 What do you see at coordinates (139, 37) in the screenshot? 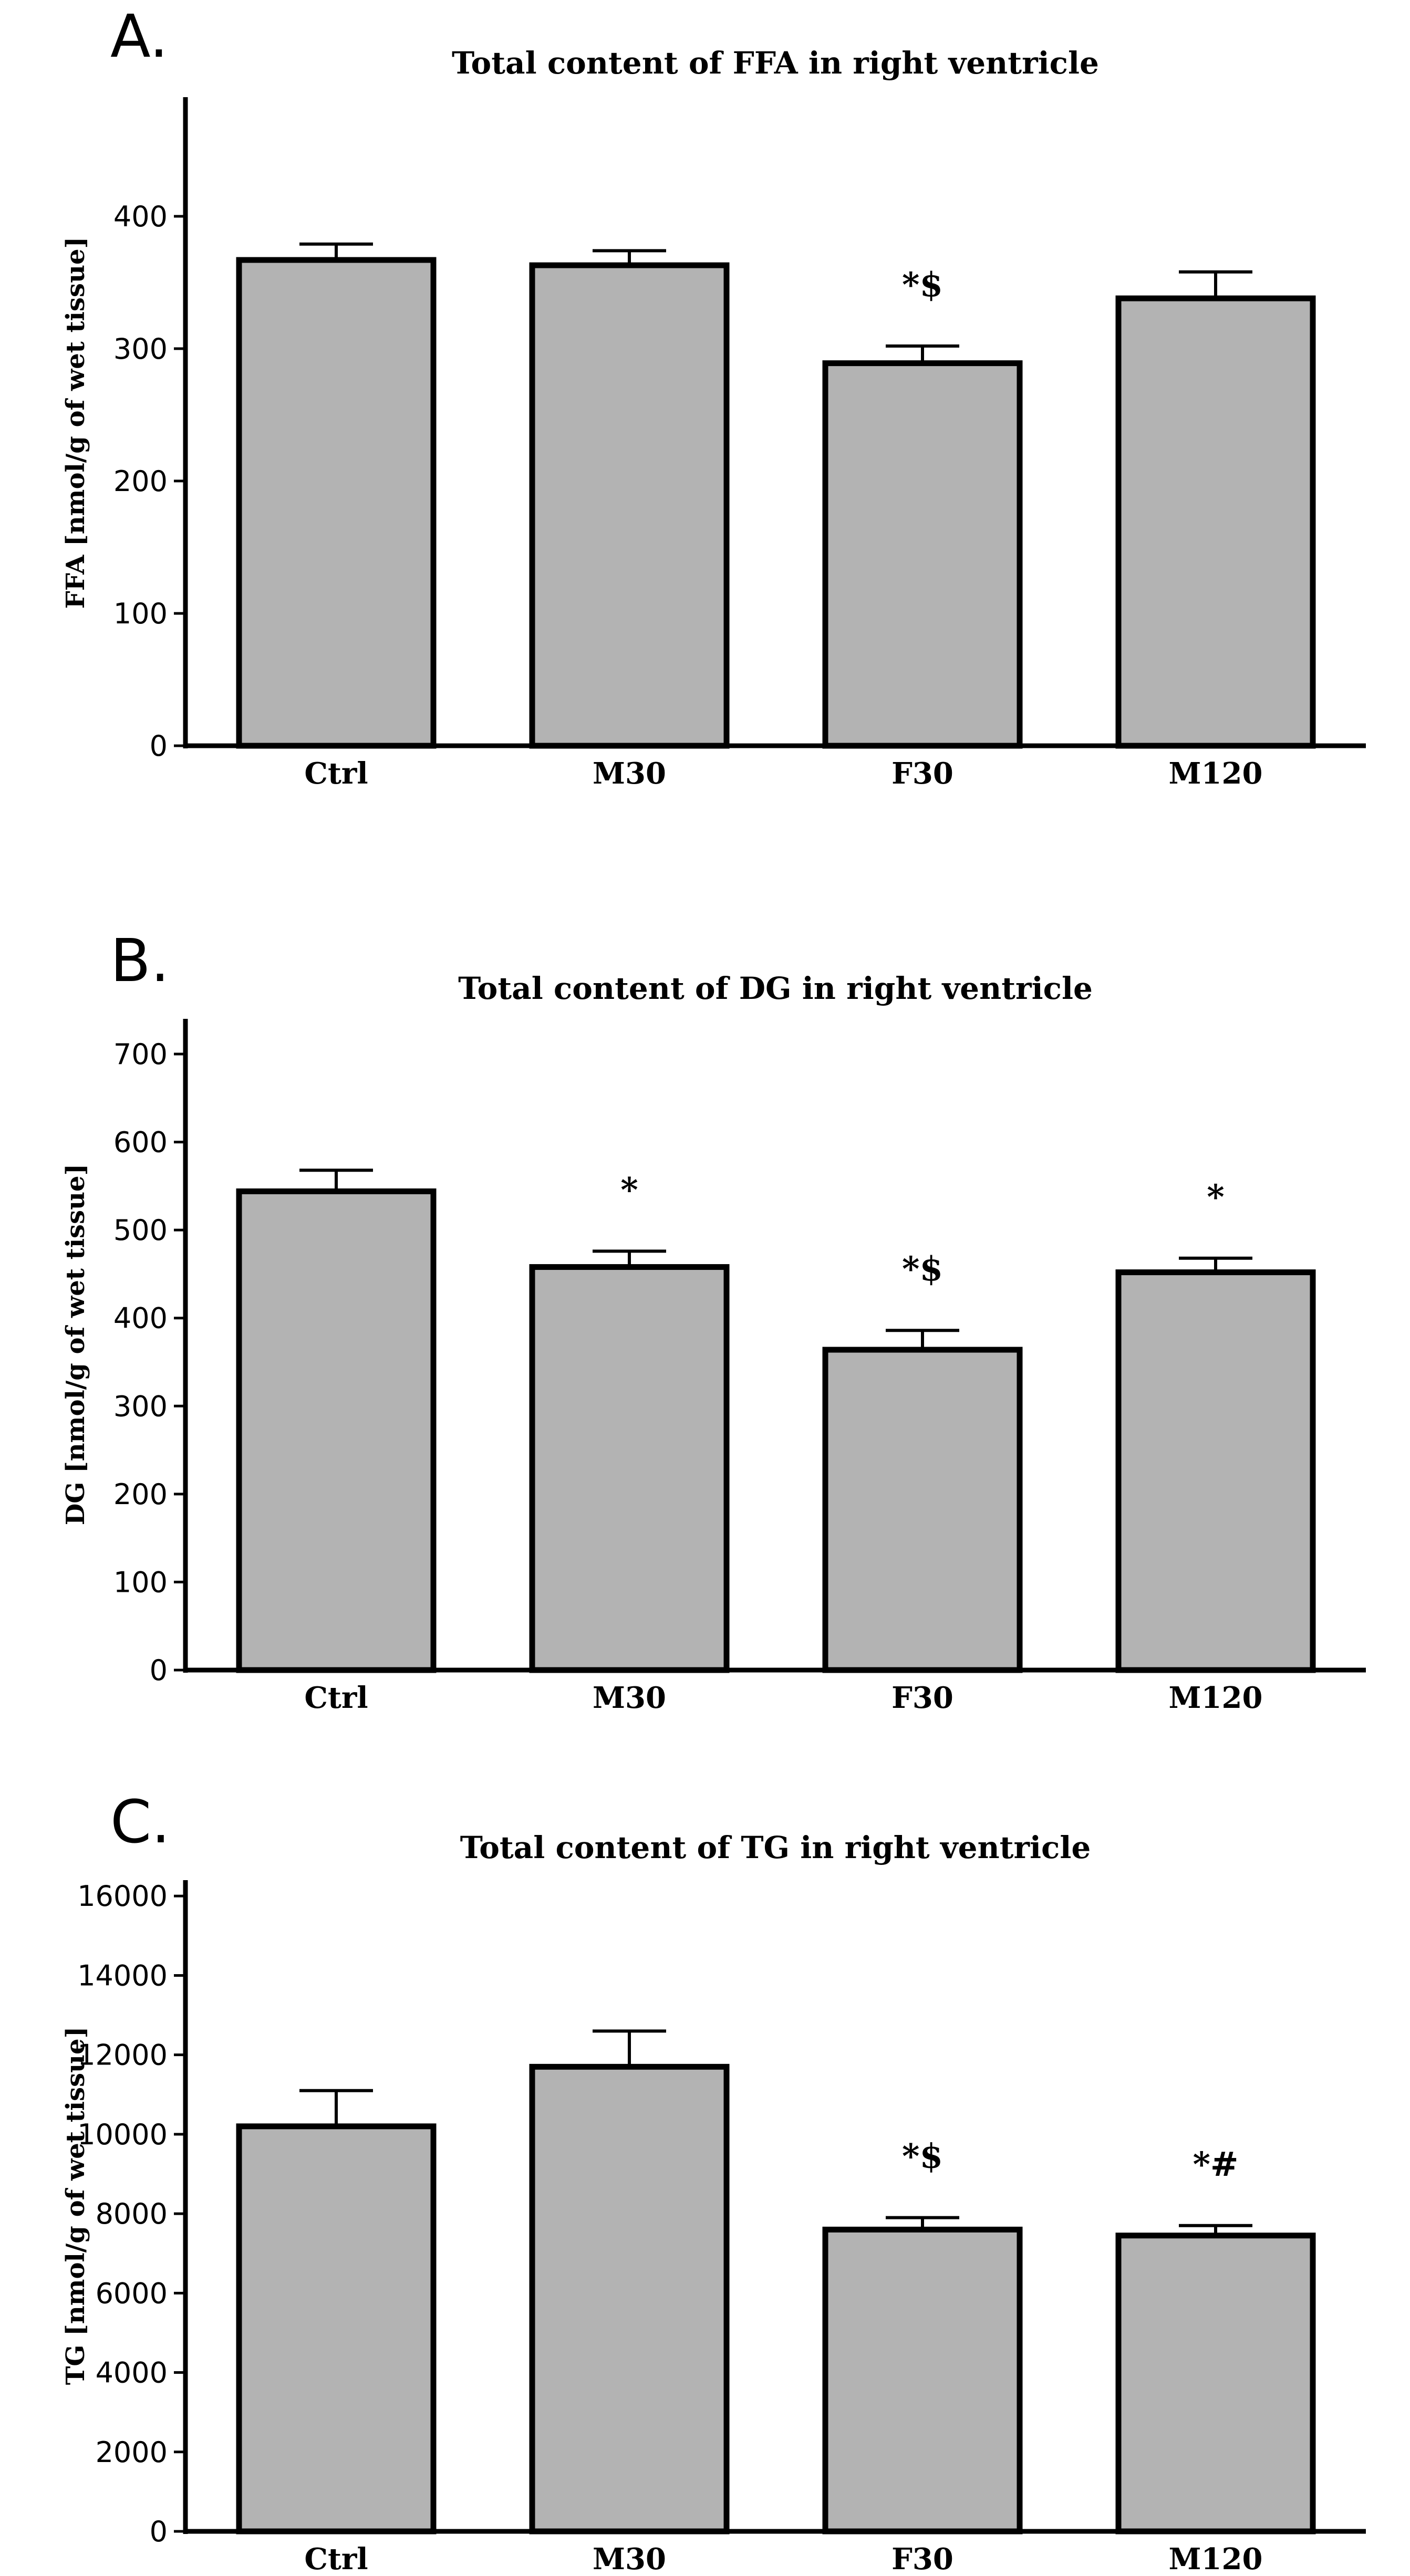
I see `panel-letter: A.` at bounding box center [139, 37].